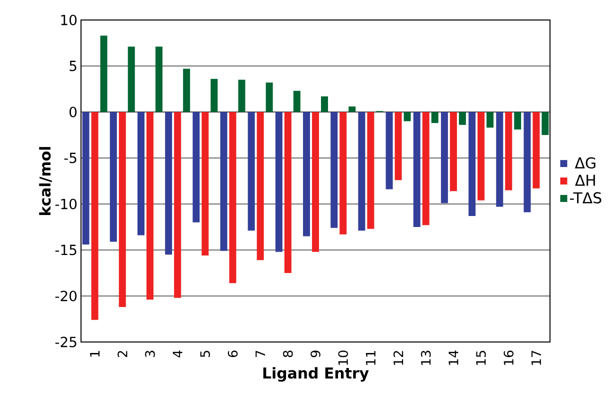 This screenshot has height=411, width=615. Describe the element at coordinates (481, 357) in the screenshot. I see `x-tick-label: 15` at that location.